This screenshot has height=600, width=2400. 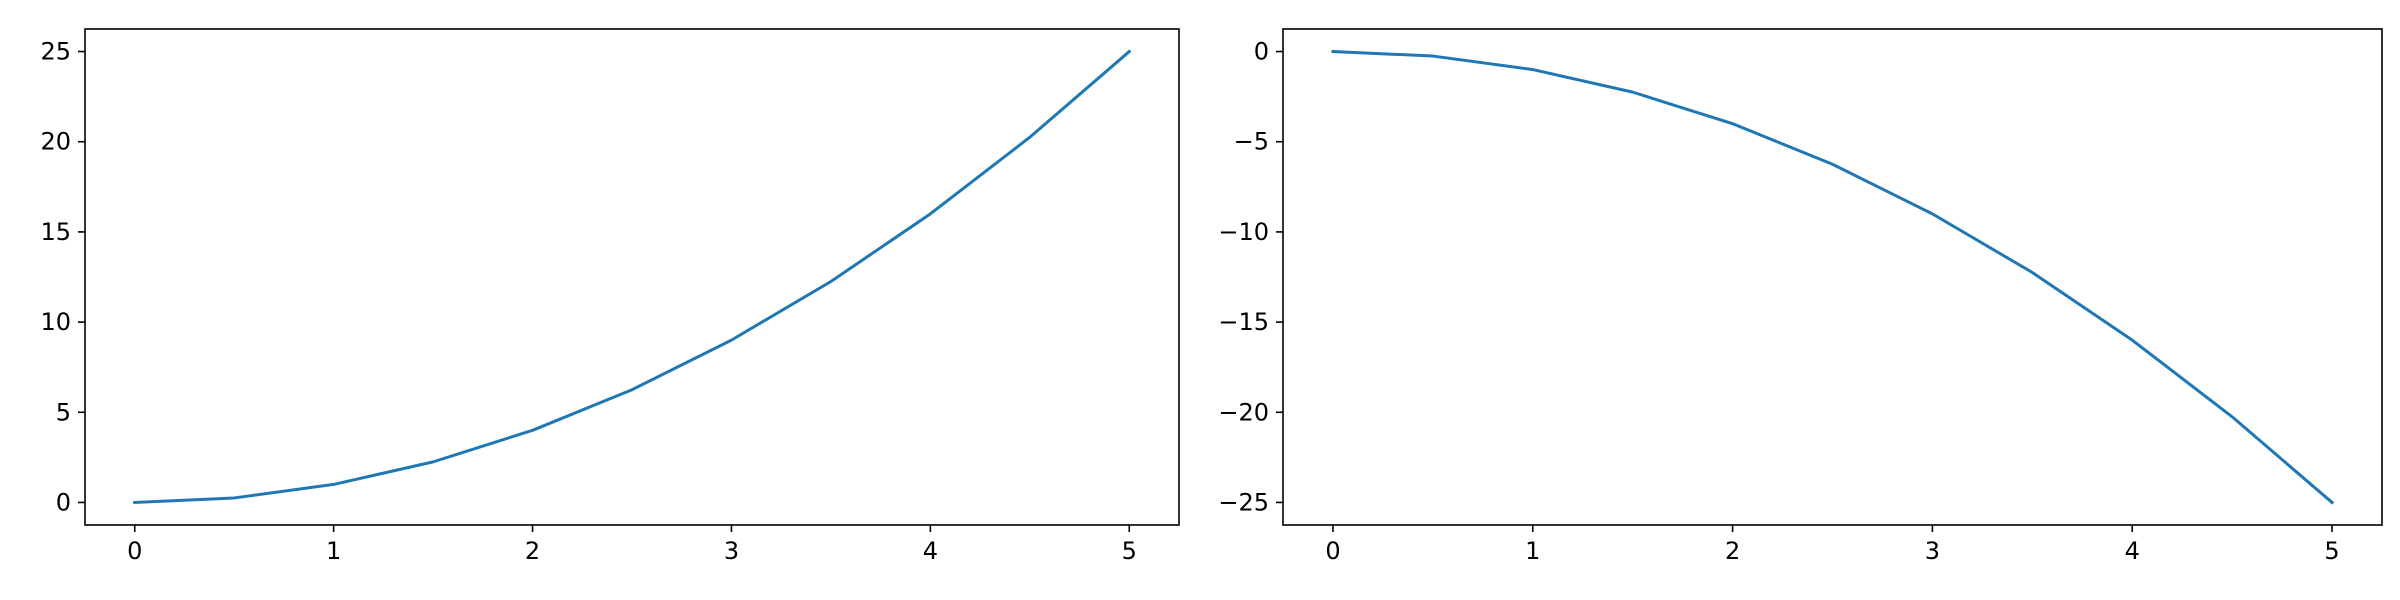 What do you see at coordinates (55, 142) in the screenshot?
I see `left-y-tick-label: 20` at bounding box center [55, 142].